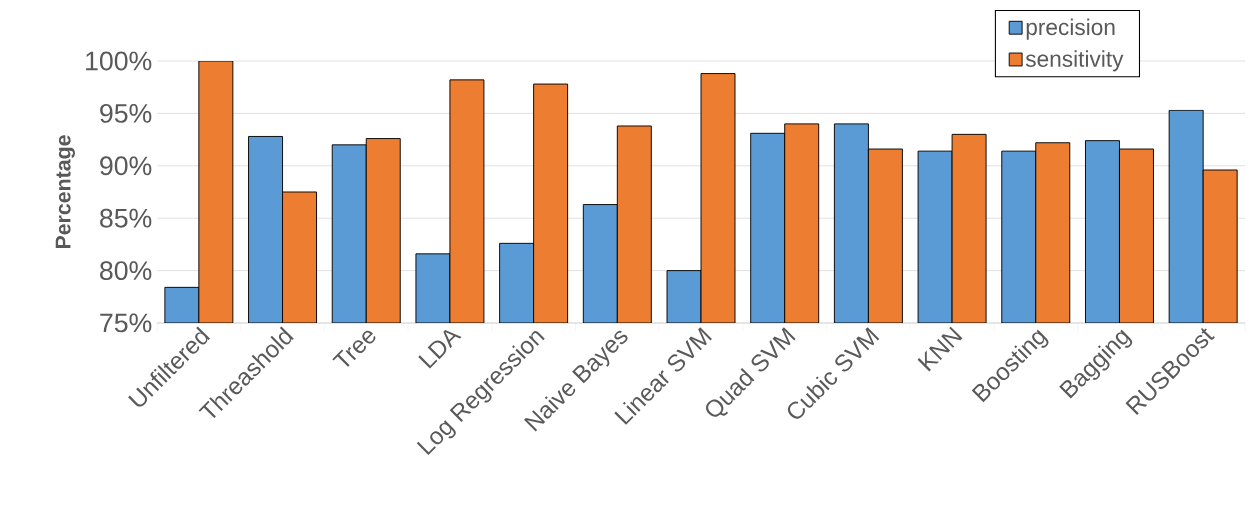 This screenshot has height=529, width=1252. I want to click on y-tick-label: 95%, so click(126, 113).